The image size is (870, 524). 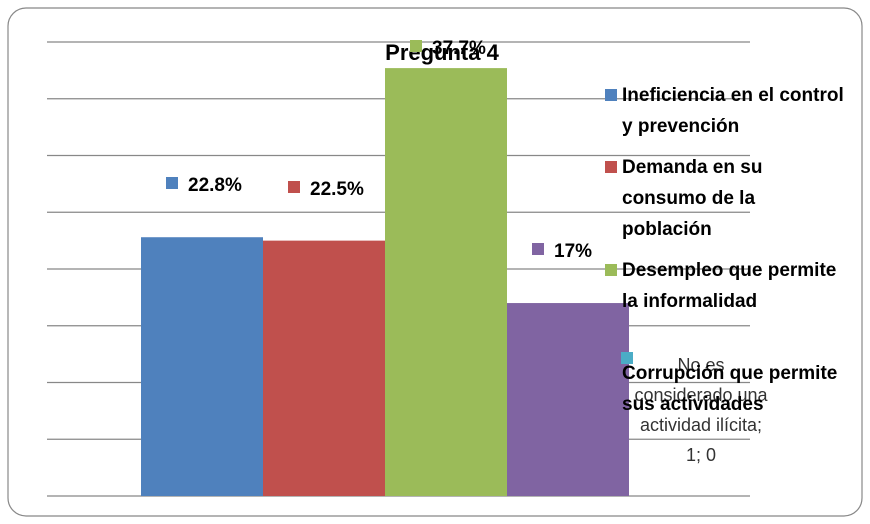 I want to click on data-label-text: 22.8%, so click(x=215, y=186).